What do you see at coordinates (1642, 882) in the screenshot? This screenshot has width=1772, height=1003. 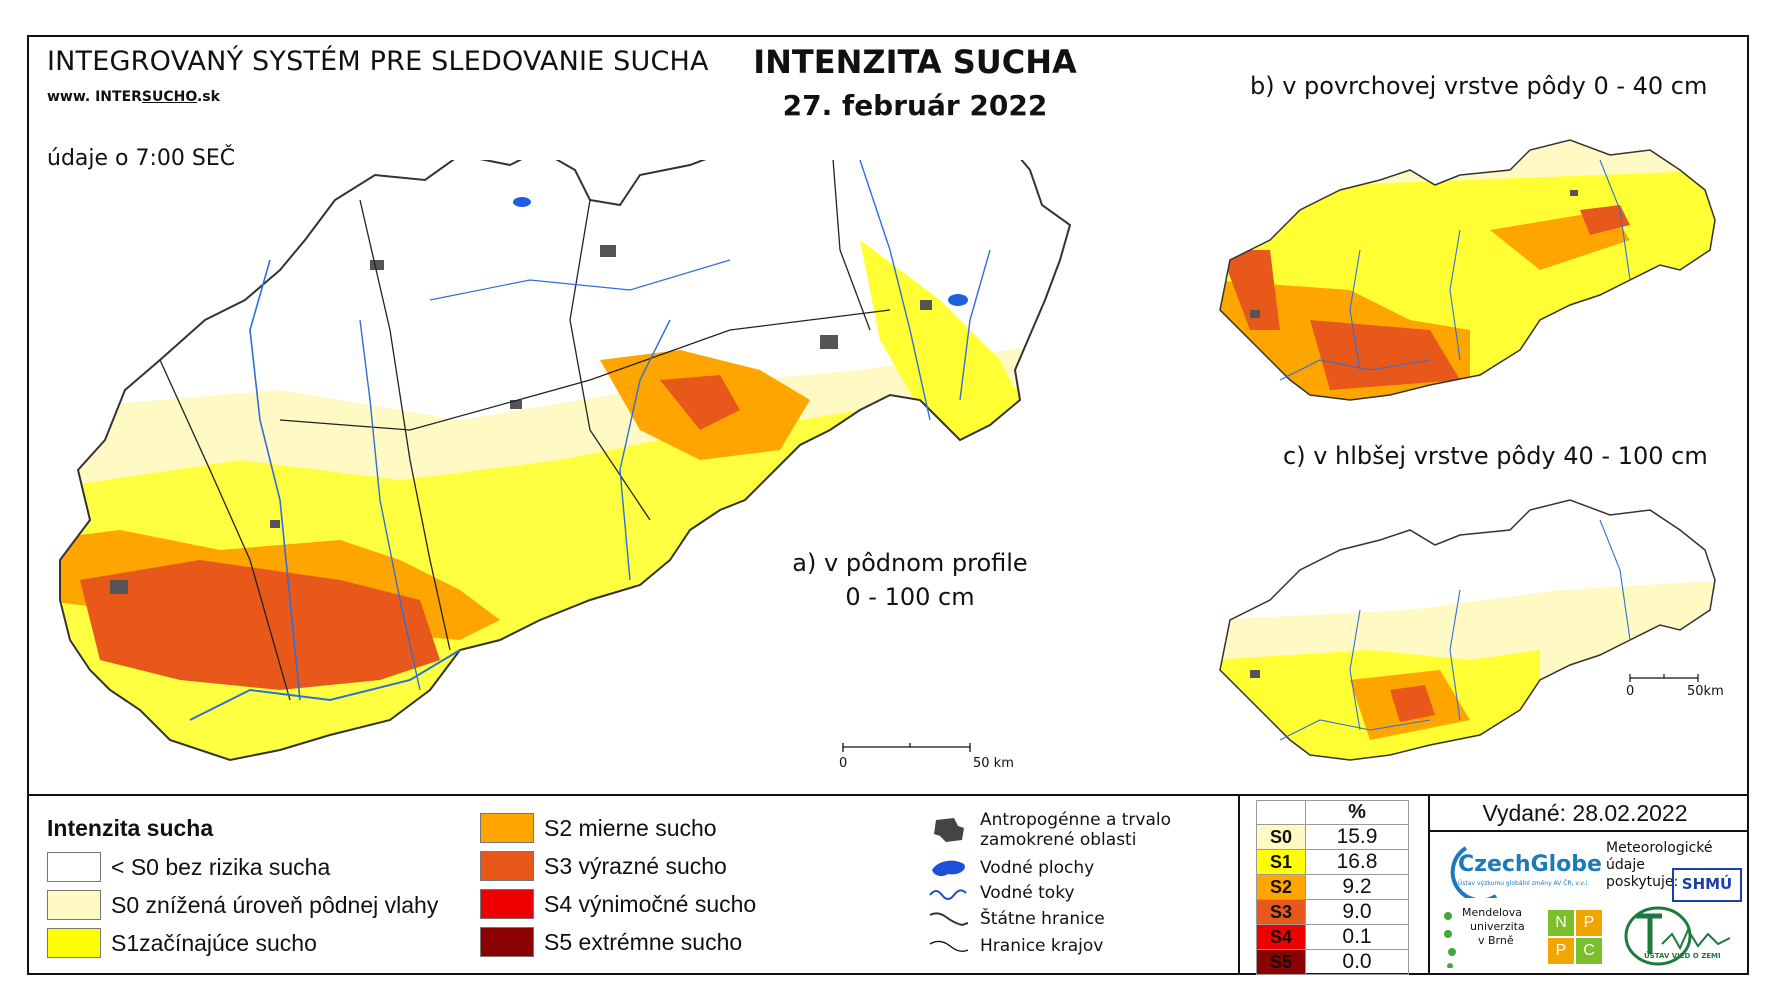 I see `provider-line: poskytuje:` at bounding box center [1642, 882].